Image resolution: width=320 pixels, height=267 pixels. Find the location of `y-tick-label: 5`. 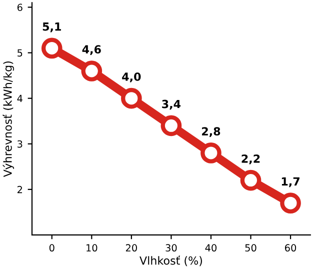

y-tick-label: 5 is located at coordinates (20, 53).